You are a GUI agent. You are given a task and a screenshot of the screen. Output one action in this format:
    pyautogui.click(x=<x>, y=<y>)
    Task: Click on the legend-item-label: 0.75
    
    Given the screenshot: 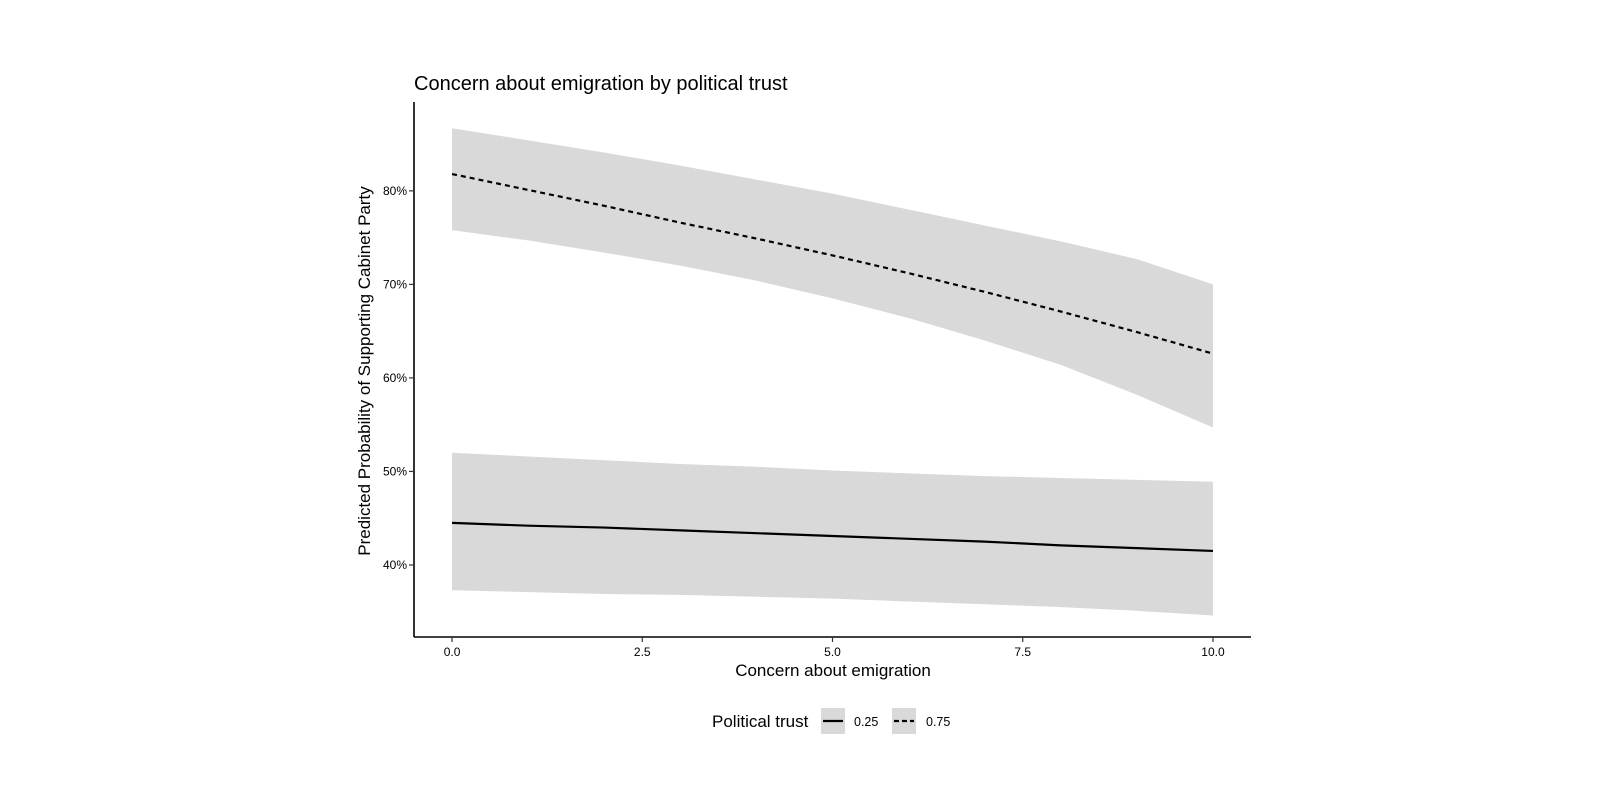 What is the action you would take?
    pyautogui.click(x=938, y=722)
    